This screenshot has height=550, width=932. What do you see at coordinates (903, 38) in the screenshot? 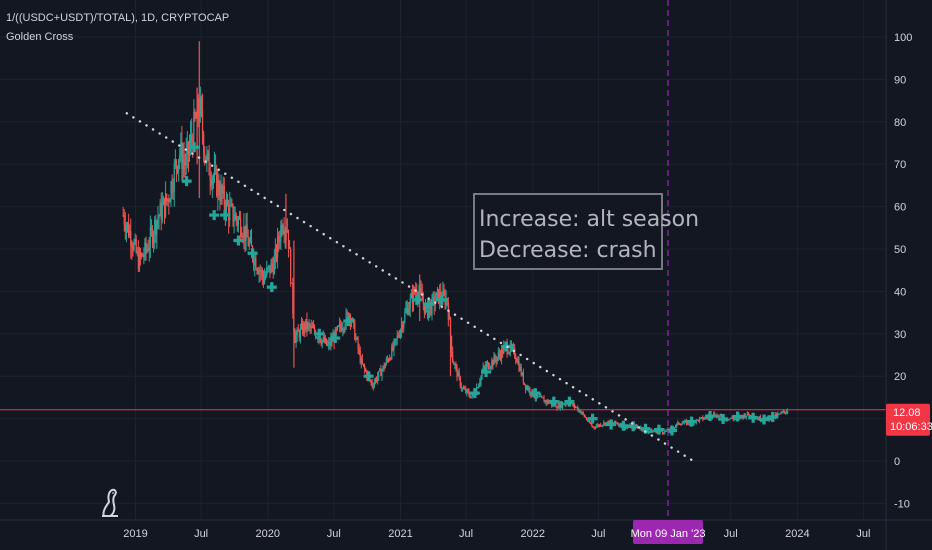
I see `y-tick-label: 100` at bounding box center [903, 38].